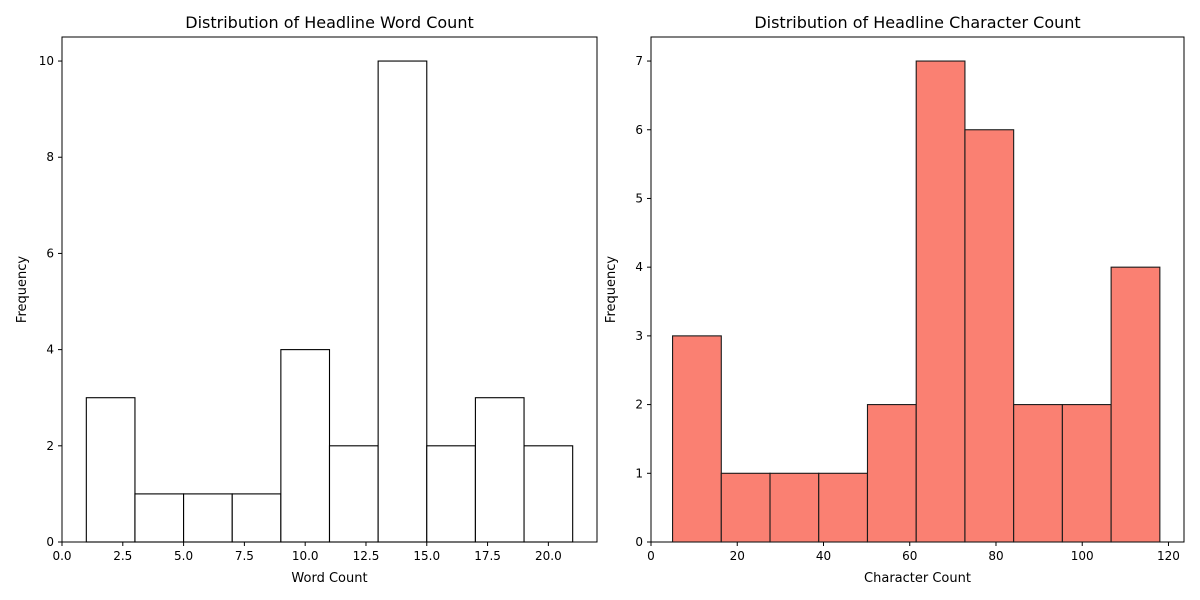 This screenshot has height=600, width=1200. Describe the element at coordinates (244, 556) in the screenshot. I see `x-tick-label: 7.5` at that location.